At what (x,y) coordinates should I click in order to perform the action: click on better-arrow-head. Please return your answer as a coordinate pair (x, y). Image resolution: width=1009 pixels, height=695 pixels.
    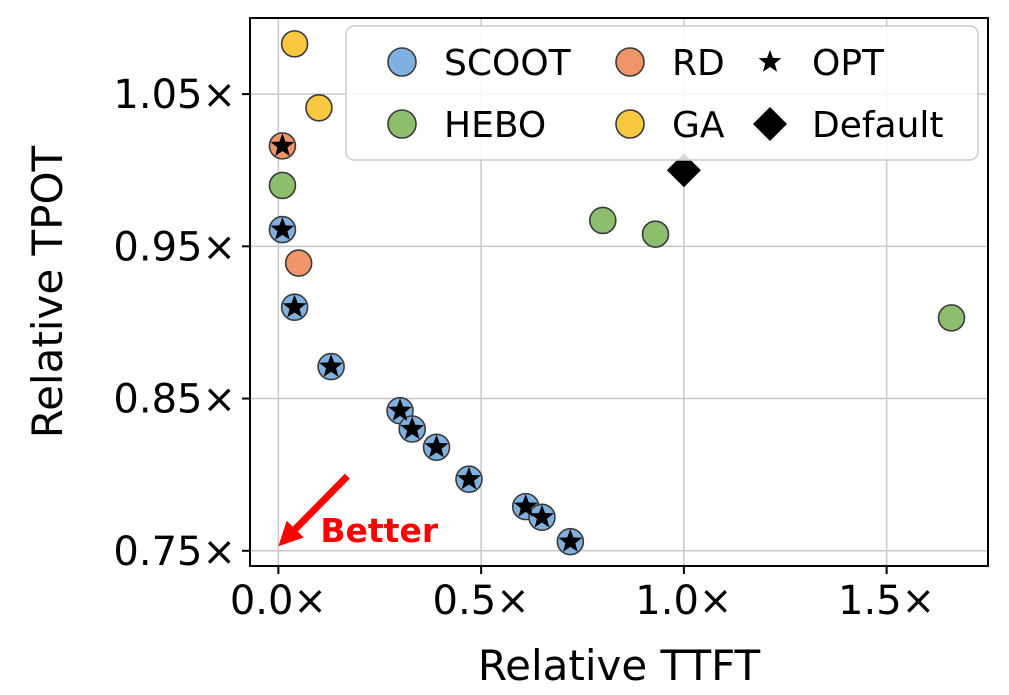
    Looking at the image, I should click on (291, 533).